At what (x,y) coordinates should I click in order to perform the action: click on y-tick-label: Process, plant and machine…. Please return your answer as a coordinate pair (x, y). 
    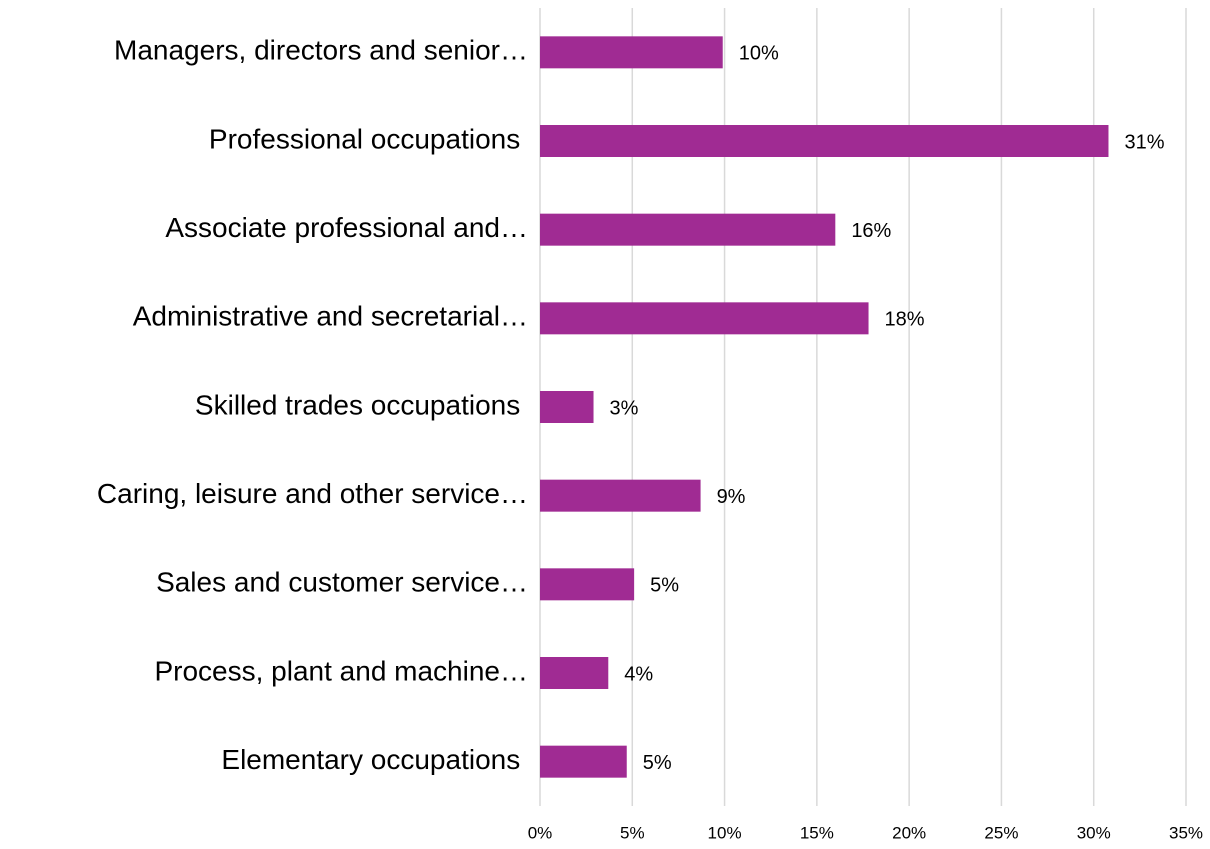
    Looking at the image, I should click on (341, 670).